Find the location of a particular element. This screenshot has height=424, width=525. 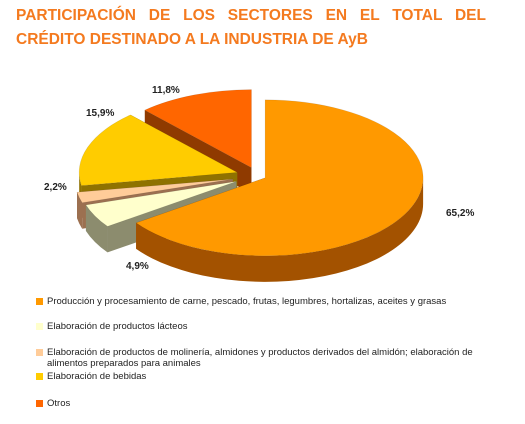

legend-label-otros: Otros is located at coordinates (59, 403).